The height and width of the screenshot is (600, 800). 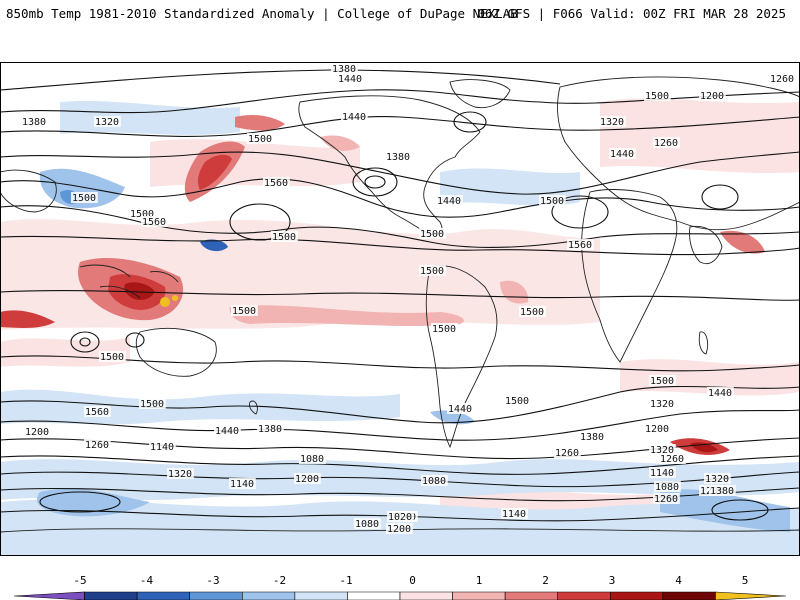 I want to click on anomaly-colorbar: -5 -4 -3 -2 -1 0 1 2 3 4 5, so click(x=400, y=587).